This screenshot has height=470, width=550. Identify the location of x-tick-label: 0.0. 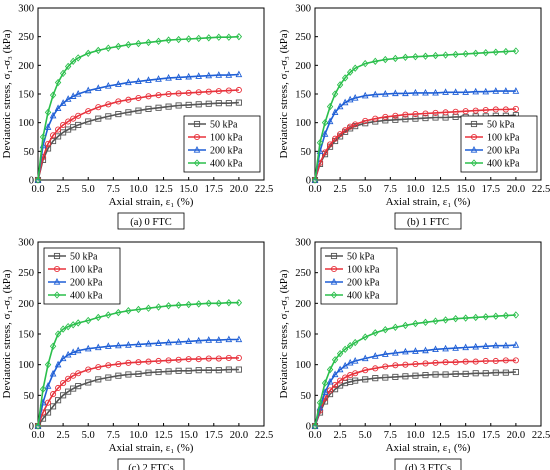
(37, 435).